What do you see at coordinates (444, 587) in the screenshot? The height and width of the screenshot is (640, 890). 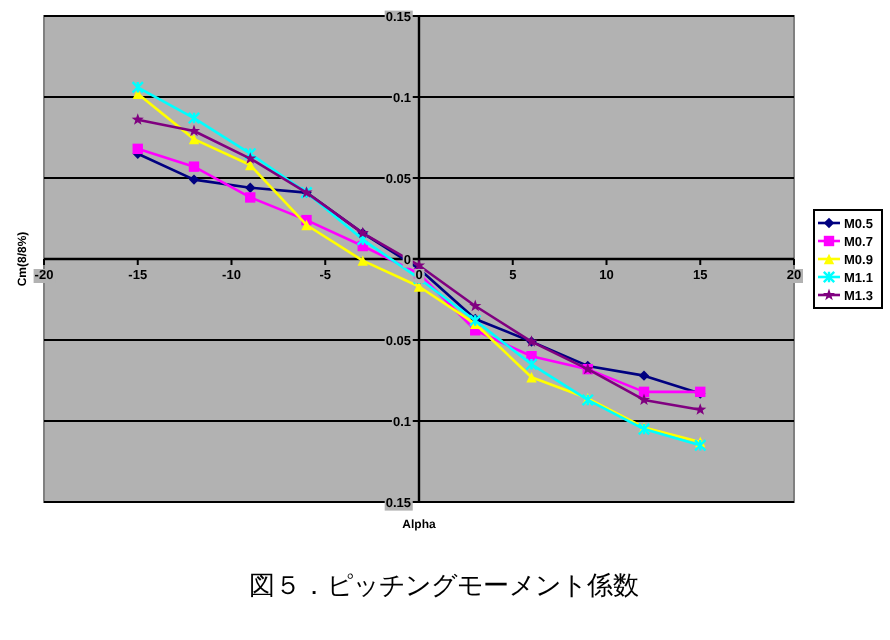 I see `text: 図５．ピッチングモーメント係数` at bounding box center [444, 587].